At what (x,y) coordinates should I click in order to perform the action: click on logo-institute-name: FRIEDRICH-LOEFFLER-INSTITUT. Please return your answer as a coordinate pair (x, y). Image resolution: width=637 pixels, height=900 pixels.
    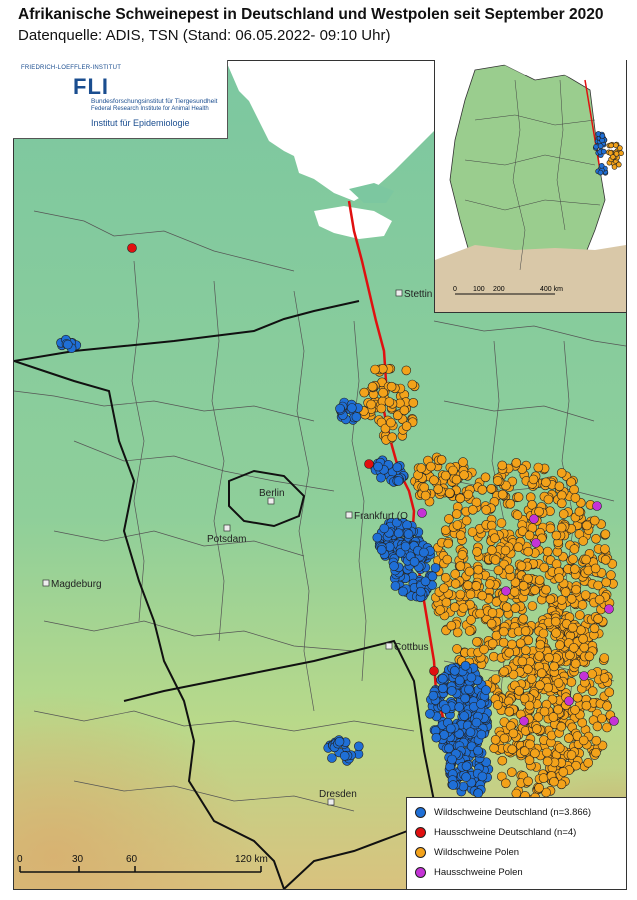
    Looking at the image, I should click on (71, 68).